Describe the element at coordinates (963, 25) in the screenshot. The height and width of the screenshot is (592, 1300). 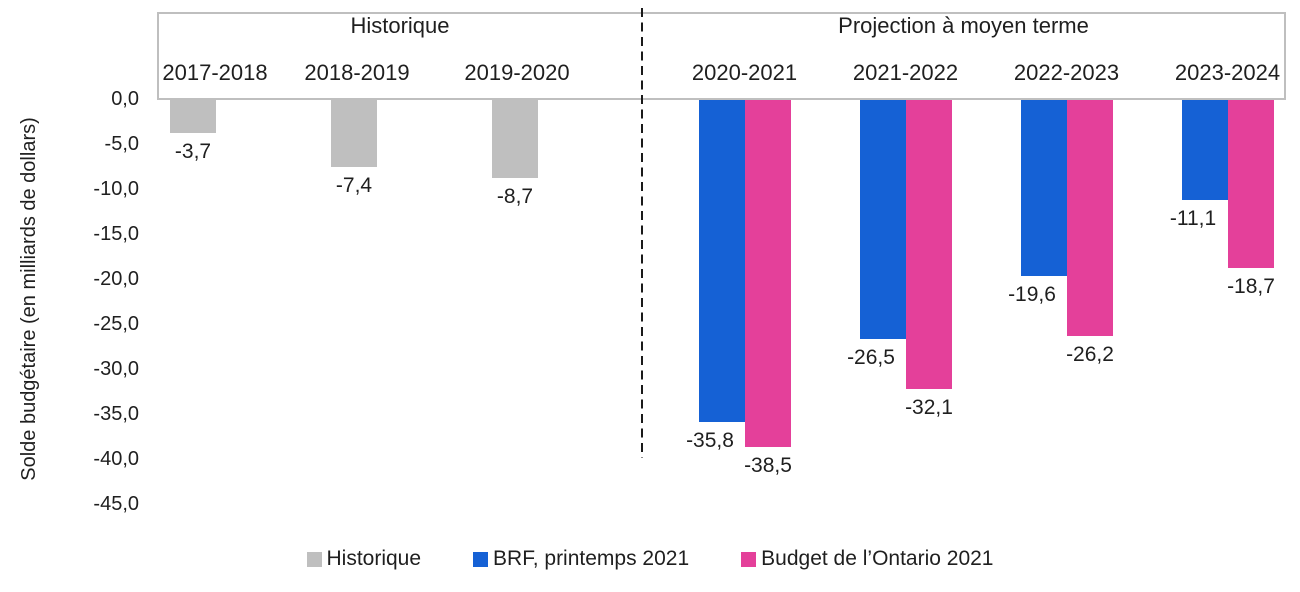
I see `section-header-projection: Projection à moyen terme` at that location.